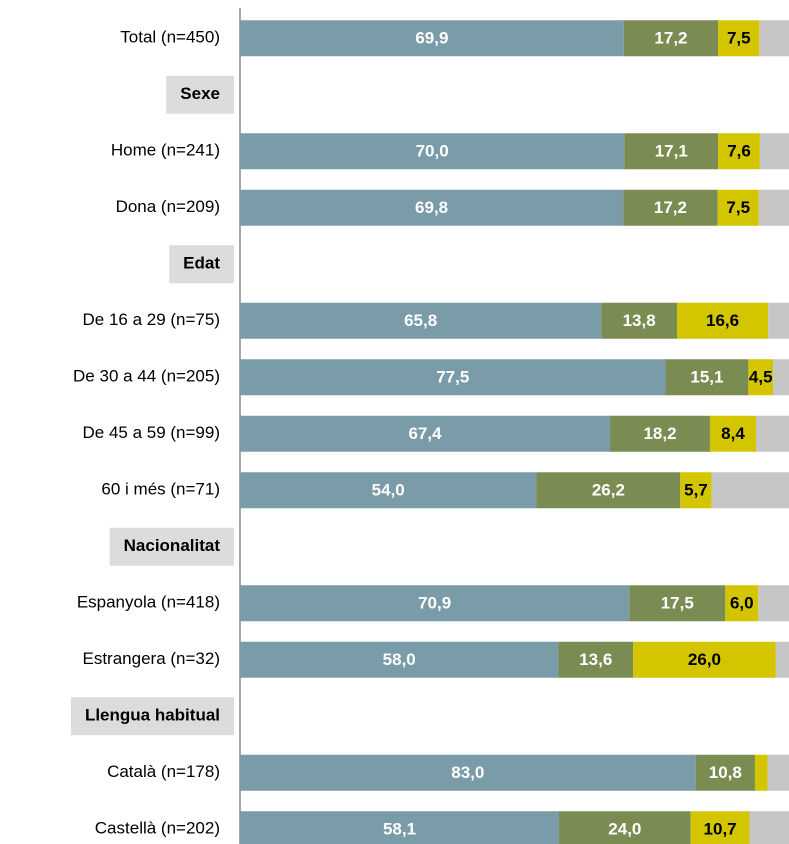 The image size is (789, 844). I want to click on value-label: 70,0, so click(432, 151).